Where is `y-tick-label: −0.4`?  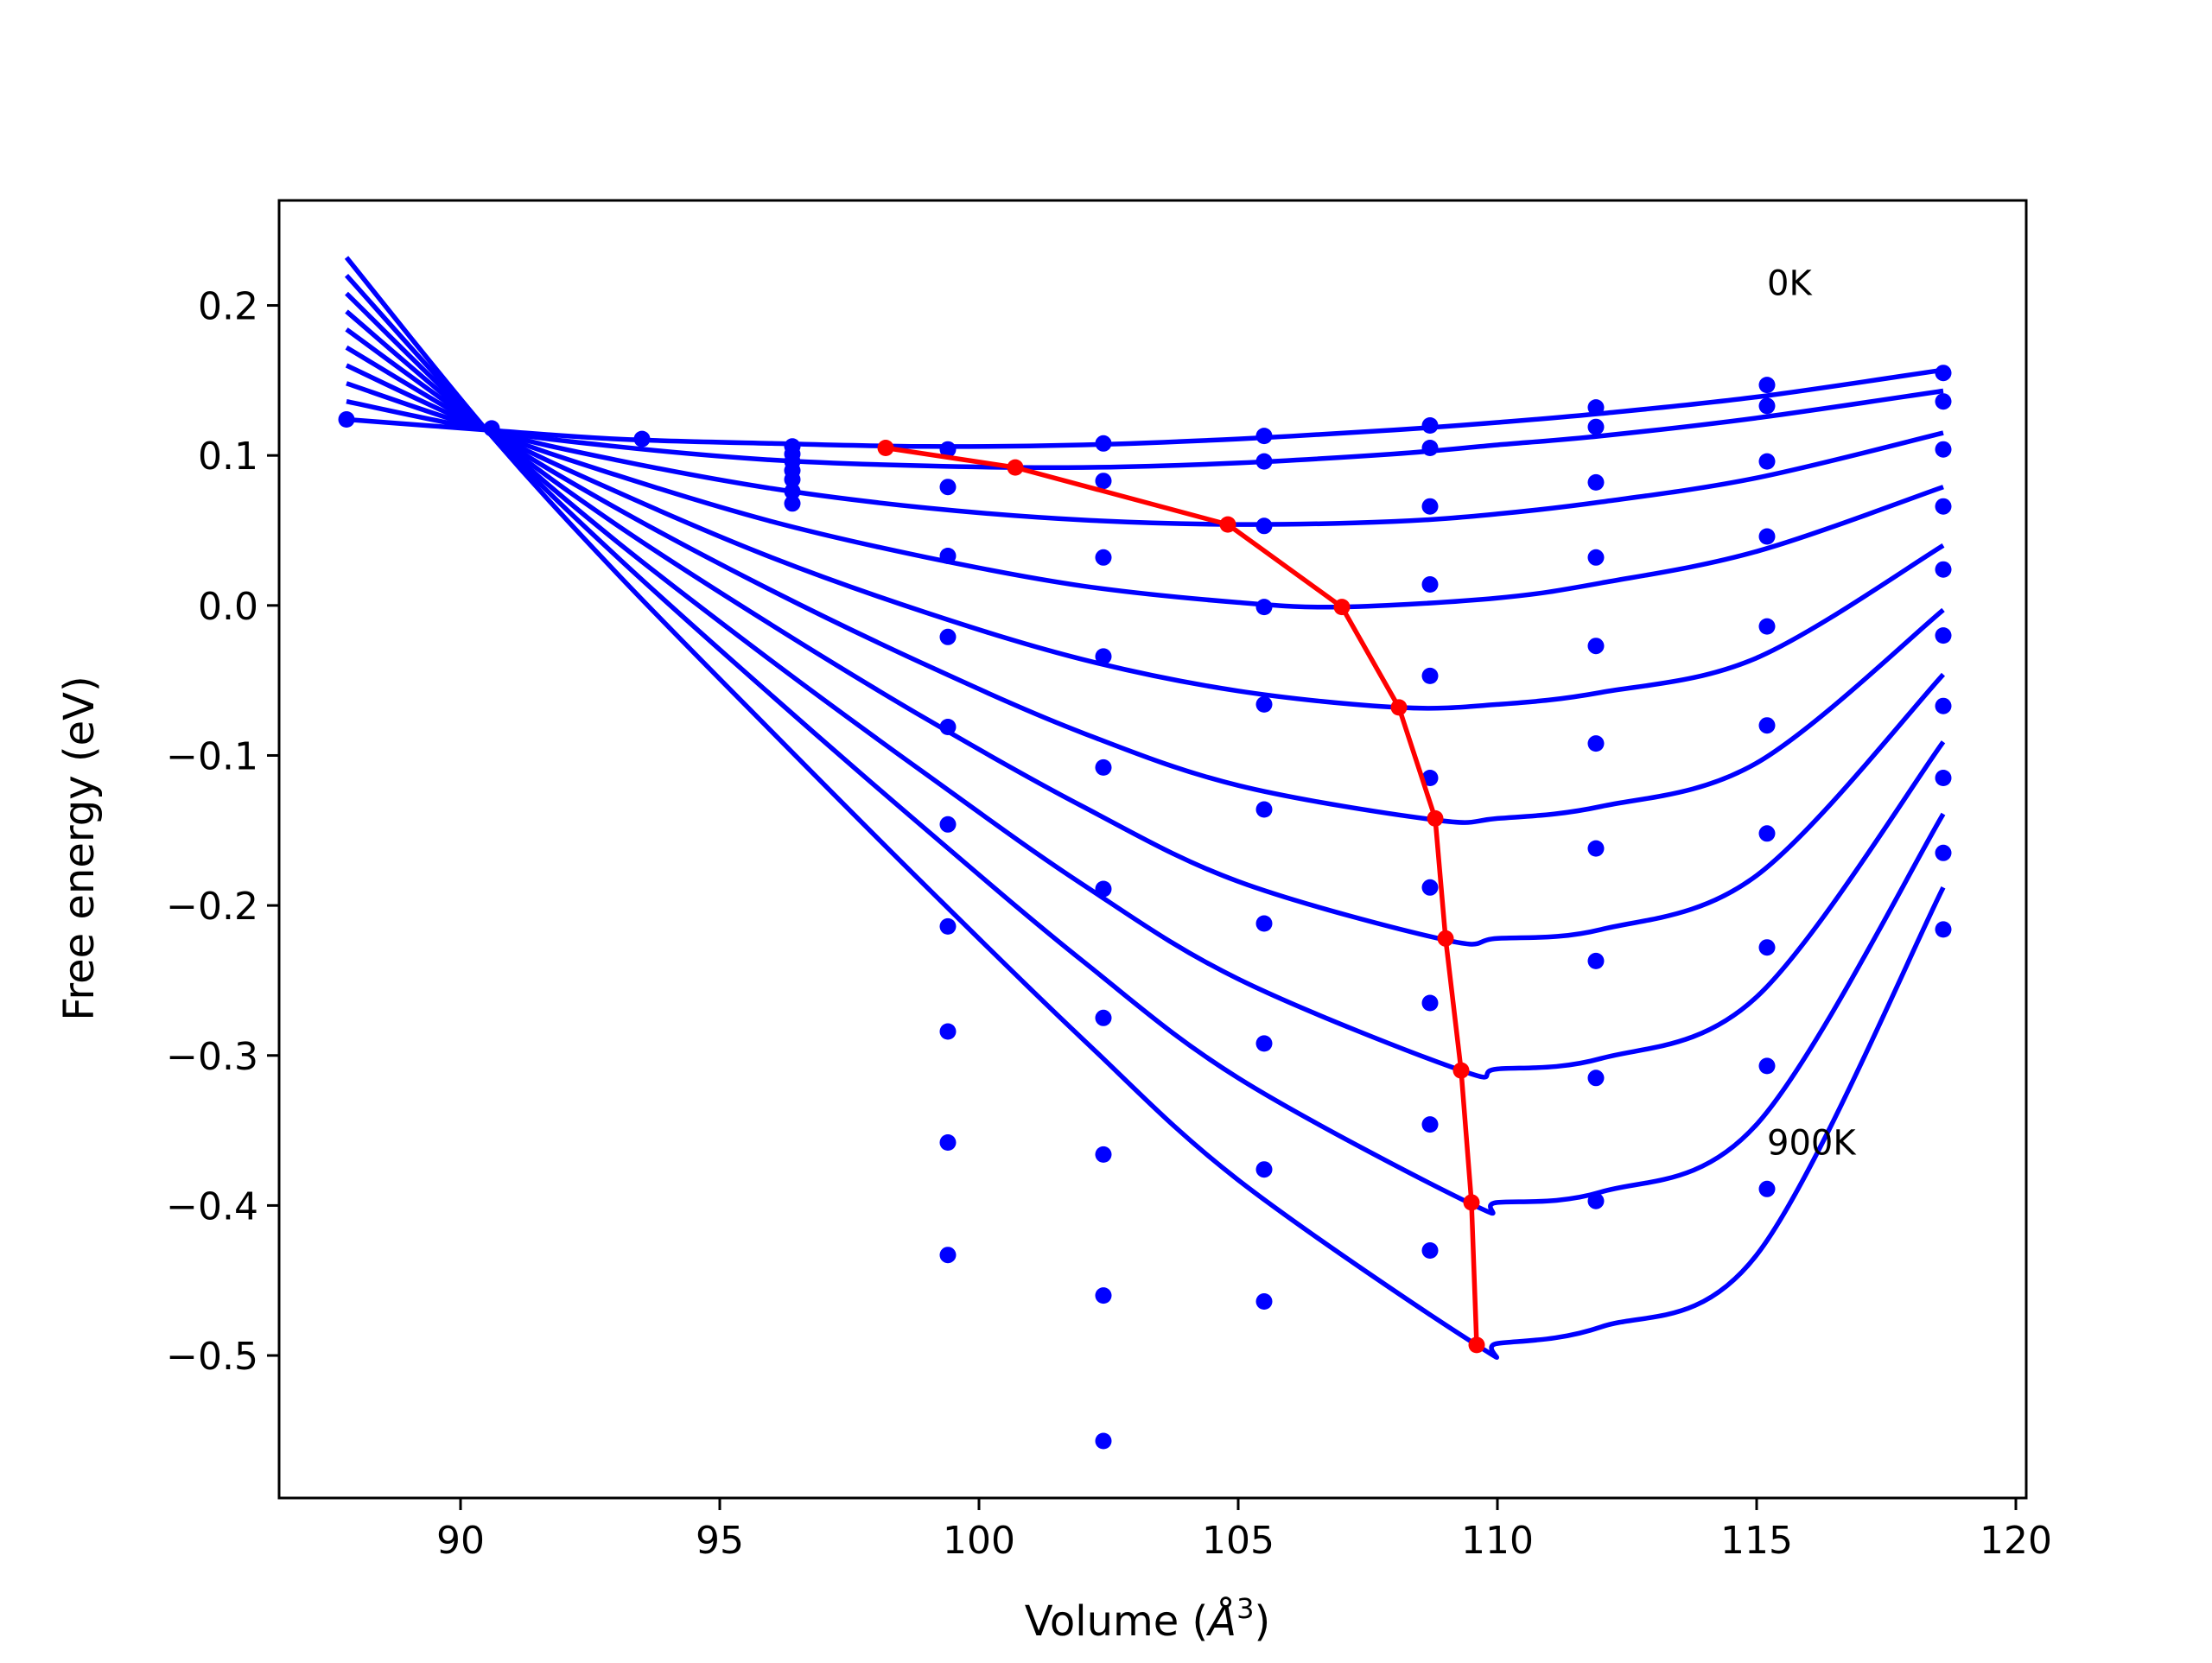 y-tick-label: −0.4 is located at coordinates (212, 1206).